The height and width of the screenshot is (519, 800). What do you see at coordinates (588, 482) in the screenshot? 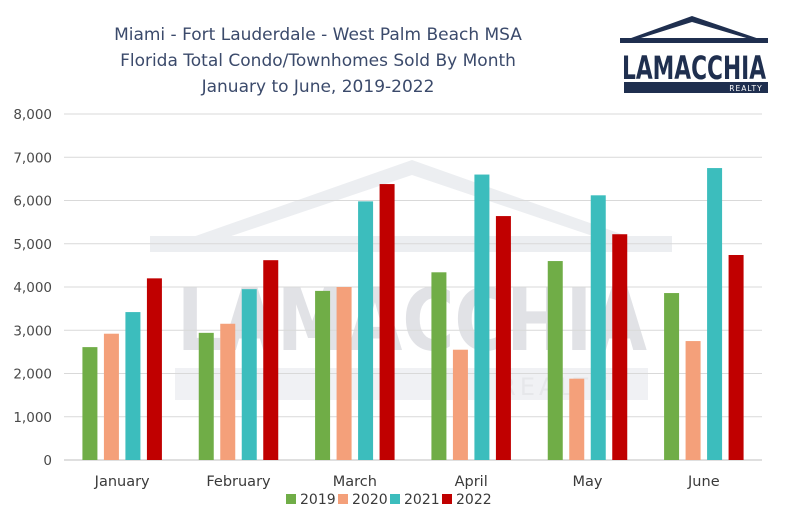
I see `x-category-label: May` at bounding box center [588, 482].